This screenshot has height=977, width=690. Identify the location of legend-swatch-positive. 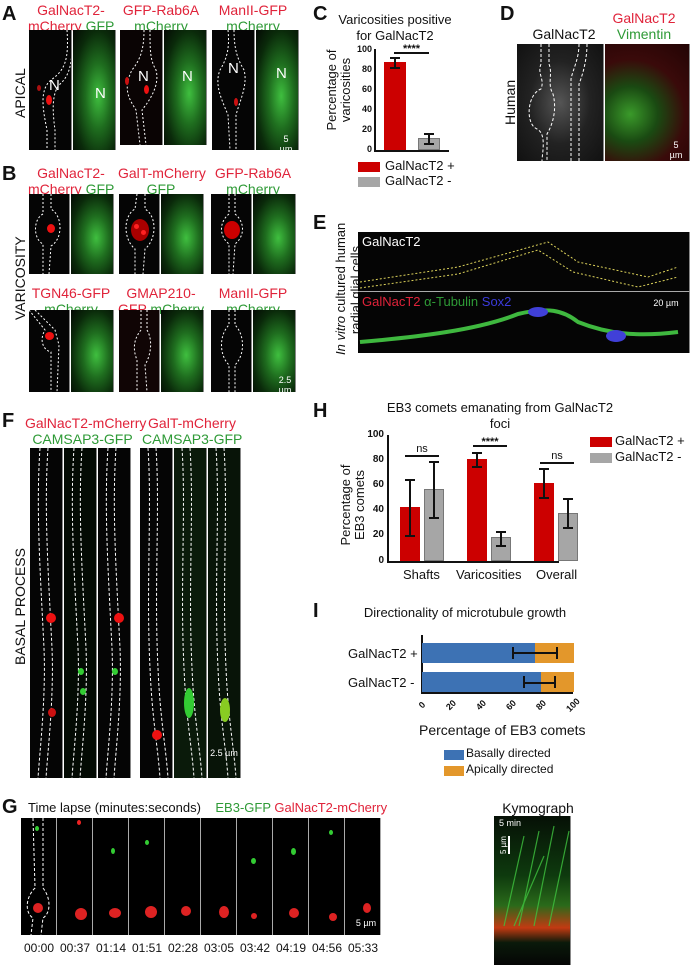
(601, 442).